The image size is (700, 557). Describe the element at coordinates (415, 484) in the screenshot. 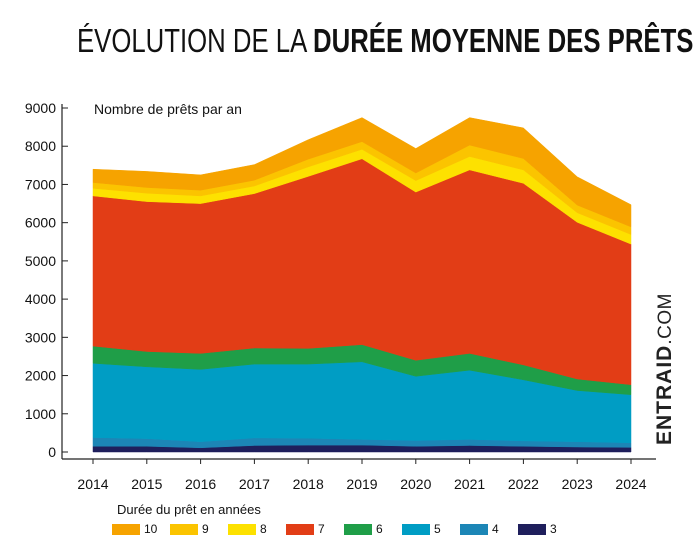

I see `x-tick-label: 2020` at that location.